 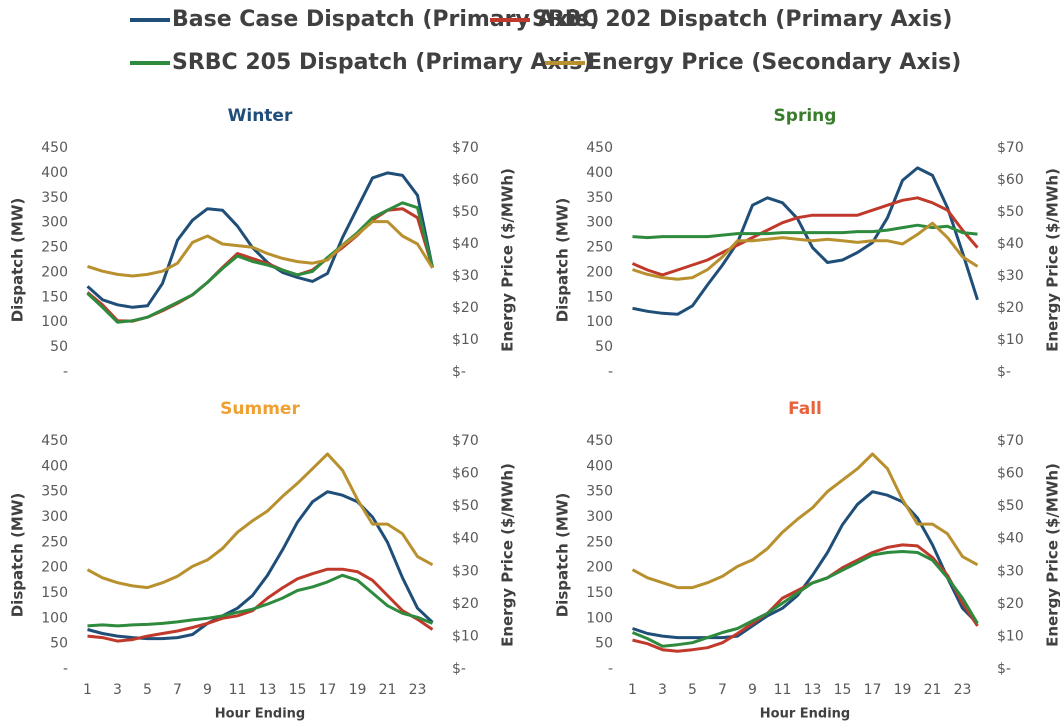 I want to click on x-tick-label: 5, so click(x=692, y=690).